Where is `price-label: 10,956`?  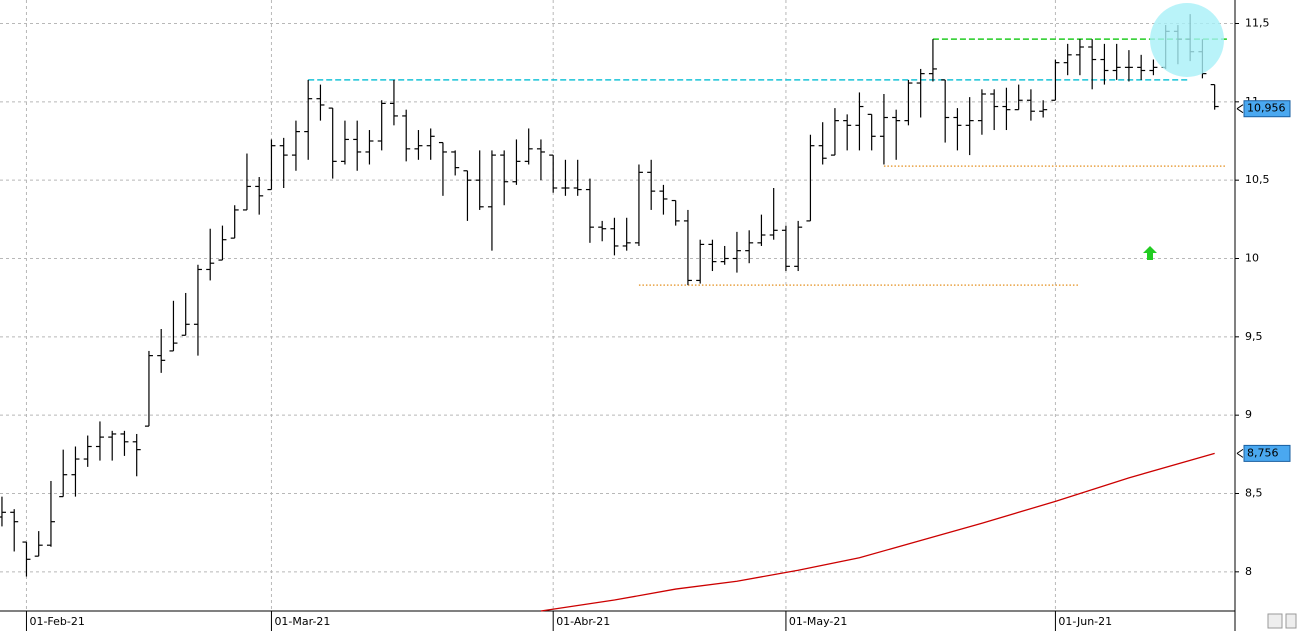
price-label: 10,956 is located at coordinates (1266, 108).